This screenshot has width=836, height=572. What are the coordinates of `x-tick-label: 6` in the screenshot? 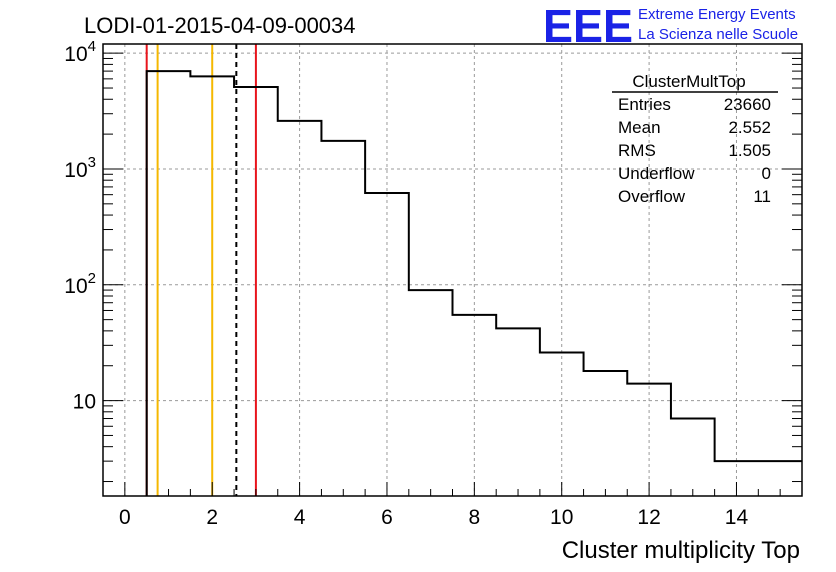 It's located at (387, 517).